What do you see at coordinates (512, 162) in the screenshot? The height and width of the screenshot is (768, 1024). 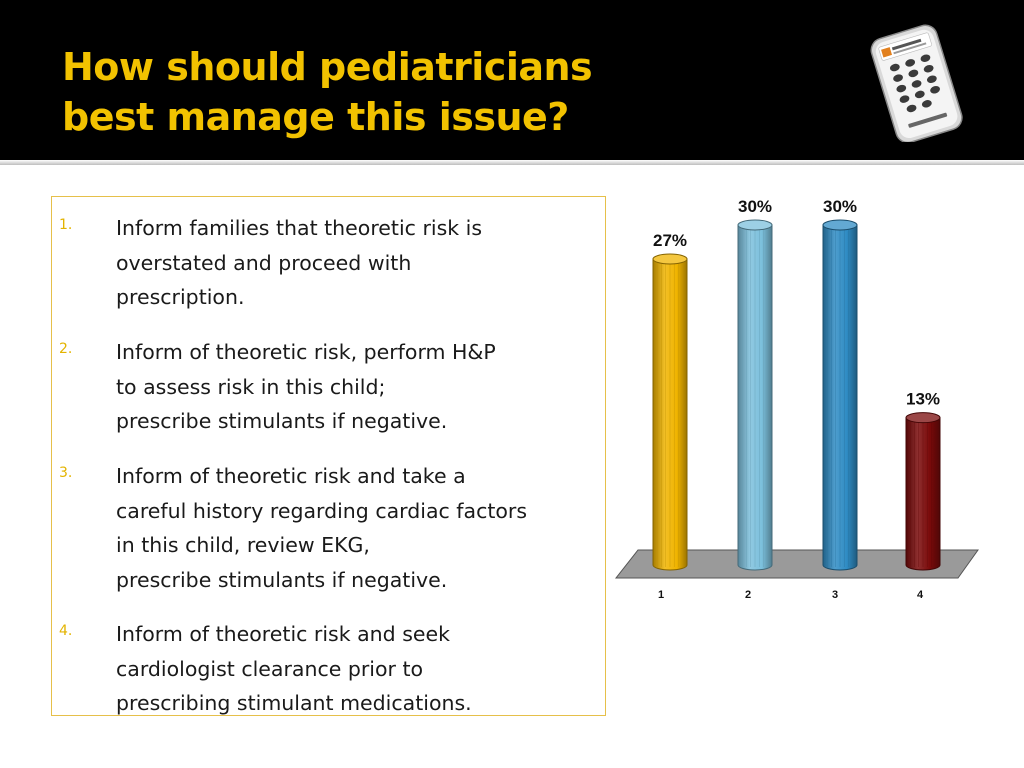 I see `header-divider` at bounding box center [512, 162].